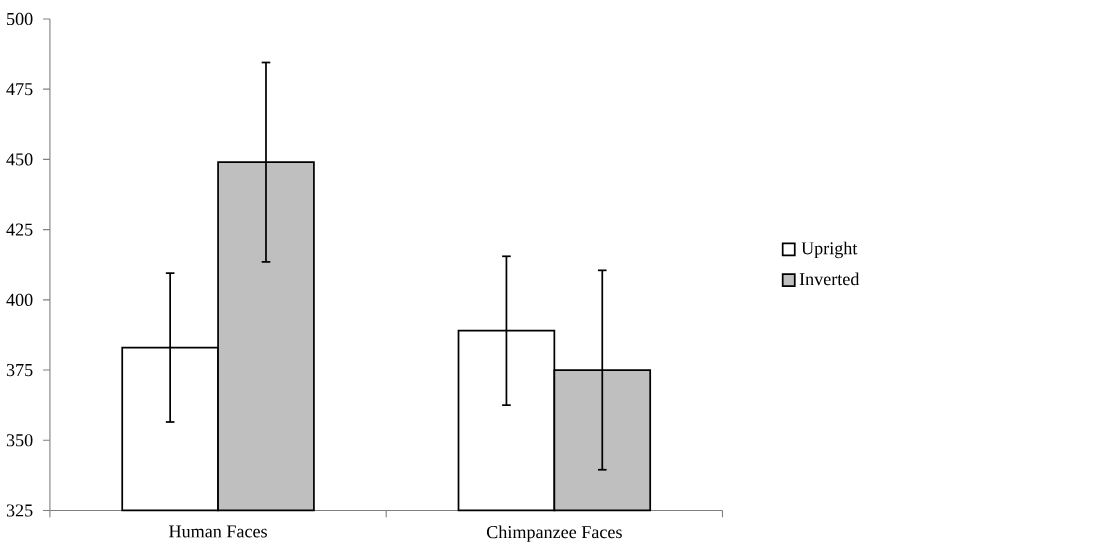  Describe the element at coordinates (19, 229) in the screenshot. I see `y-tick-label: 425` at that location.